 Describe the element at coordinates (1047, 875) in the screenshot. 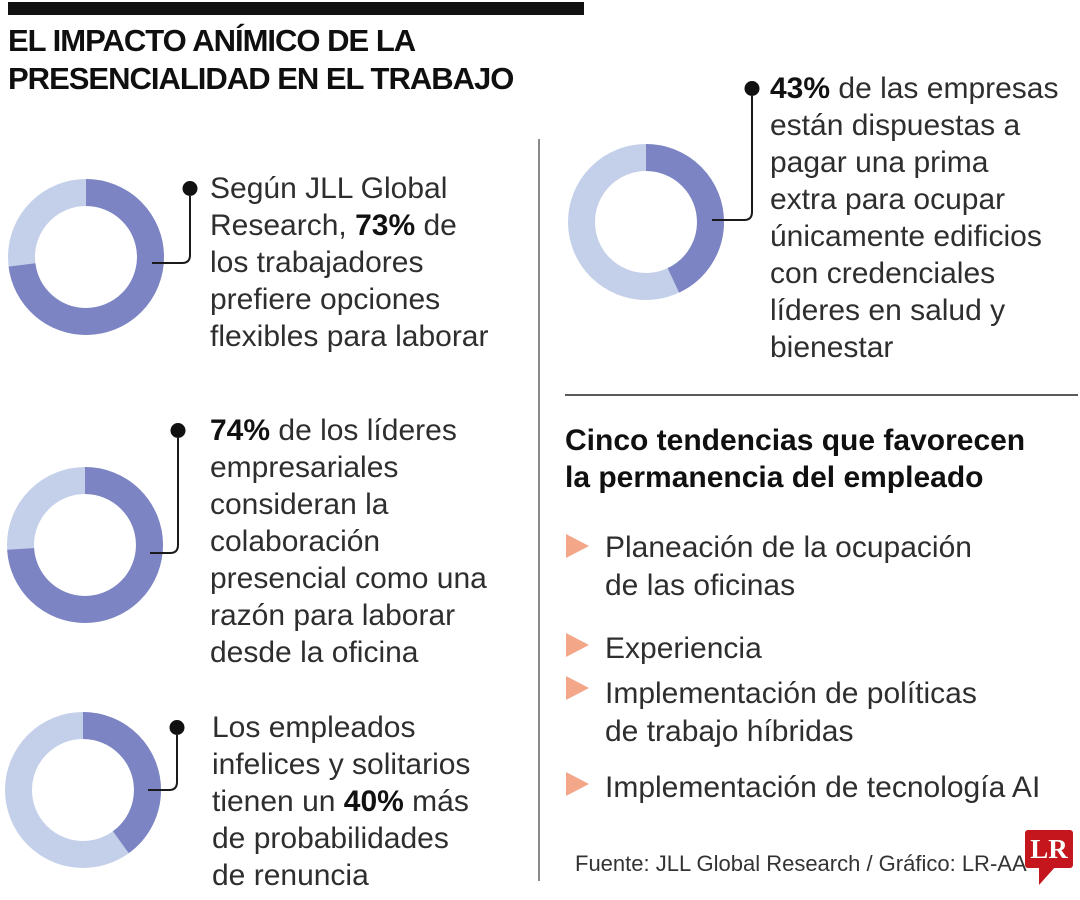

I see `lr-logo-tail-icon` at that location.